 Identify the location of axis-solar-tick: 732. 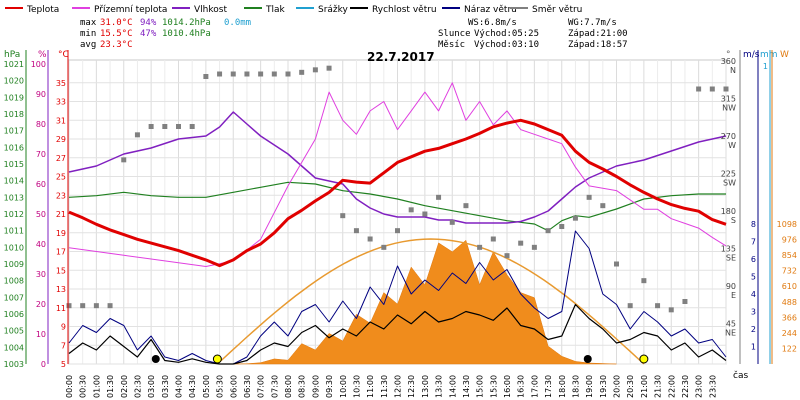
(789, 271).